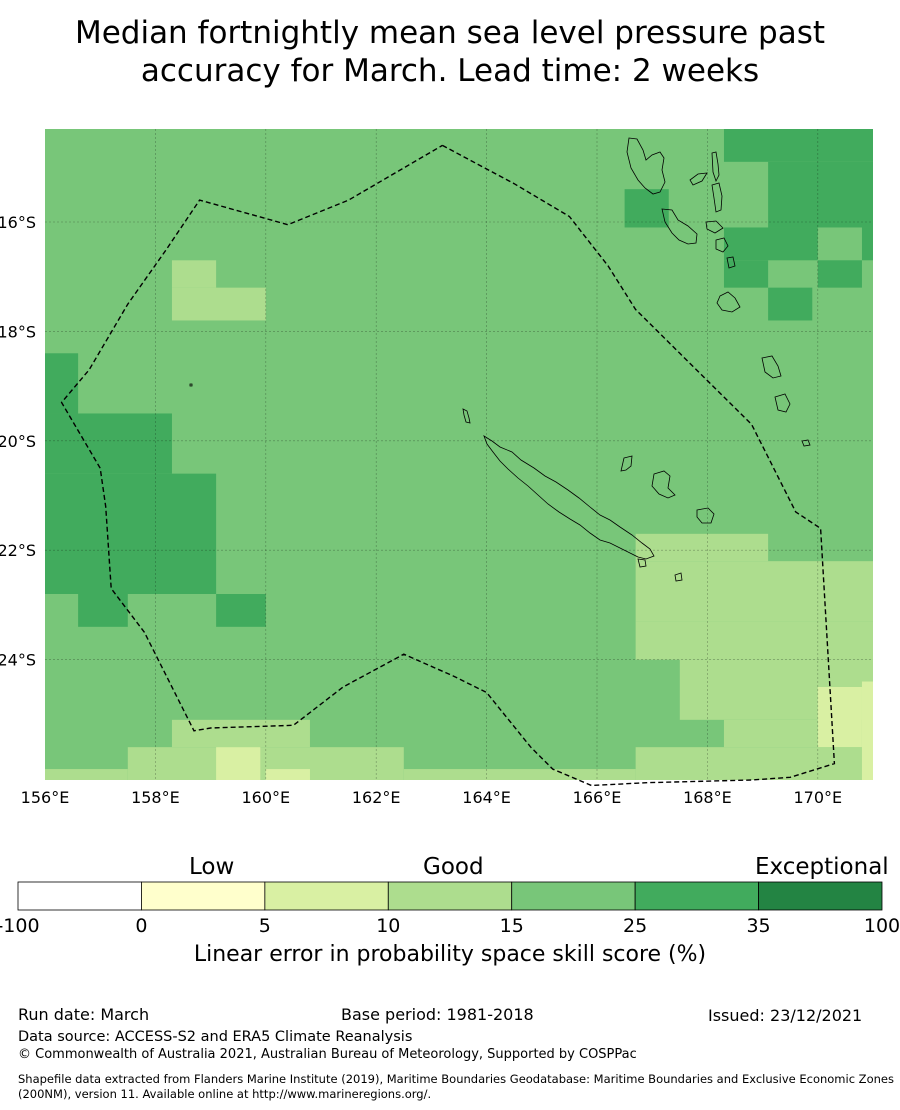 This screenshot has height=1110, width=900. I want to click on lon-label-7: 170°E, so click(817, 797).